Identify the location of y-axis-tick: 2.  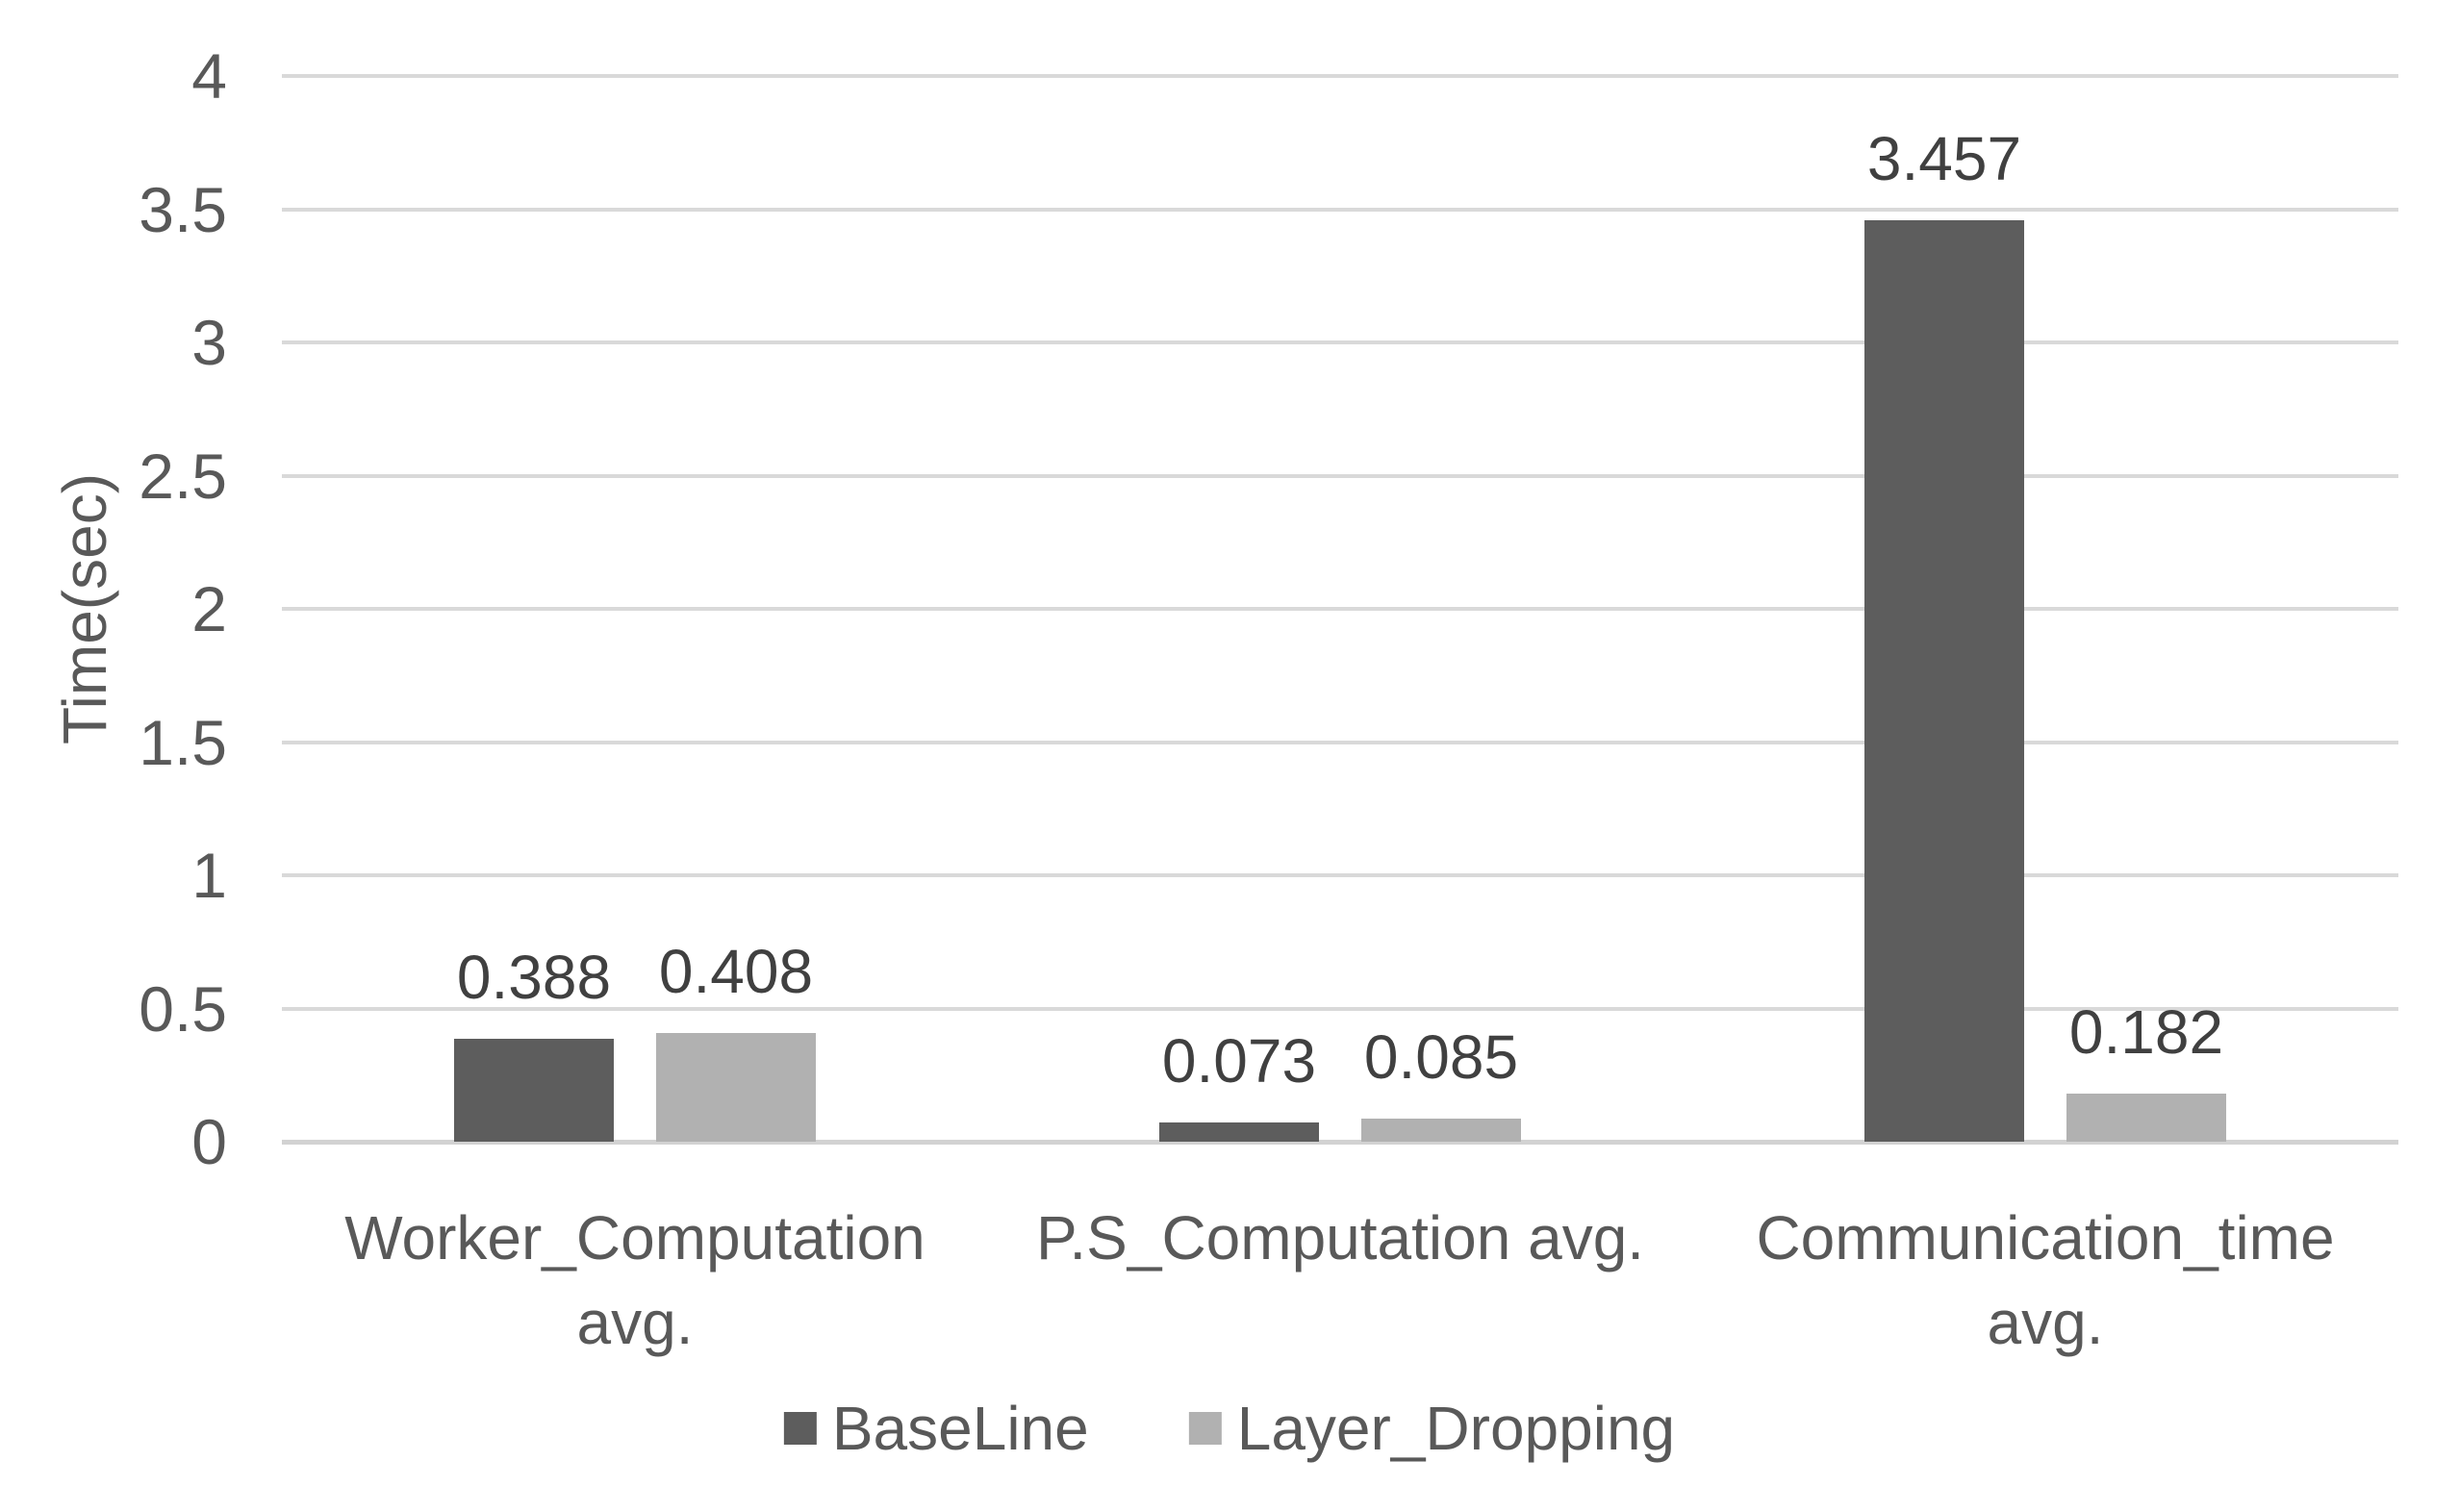
(209, 608).